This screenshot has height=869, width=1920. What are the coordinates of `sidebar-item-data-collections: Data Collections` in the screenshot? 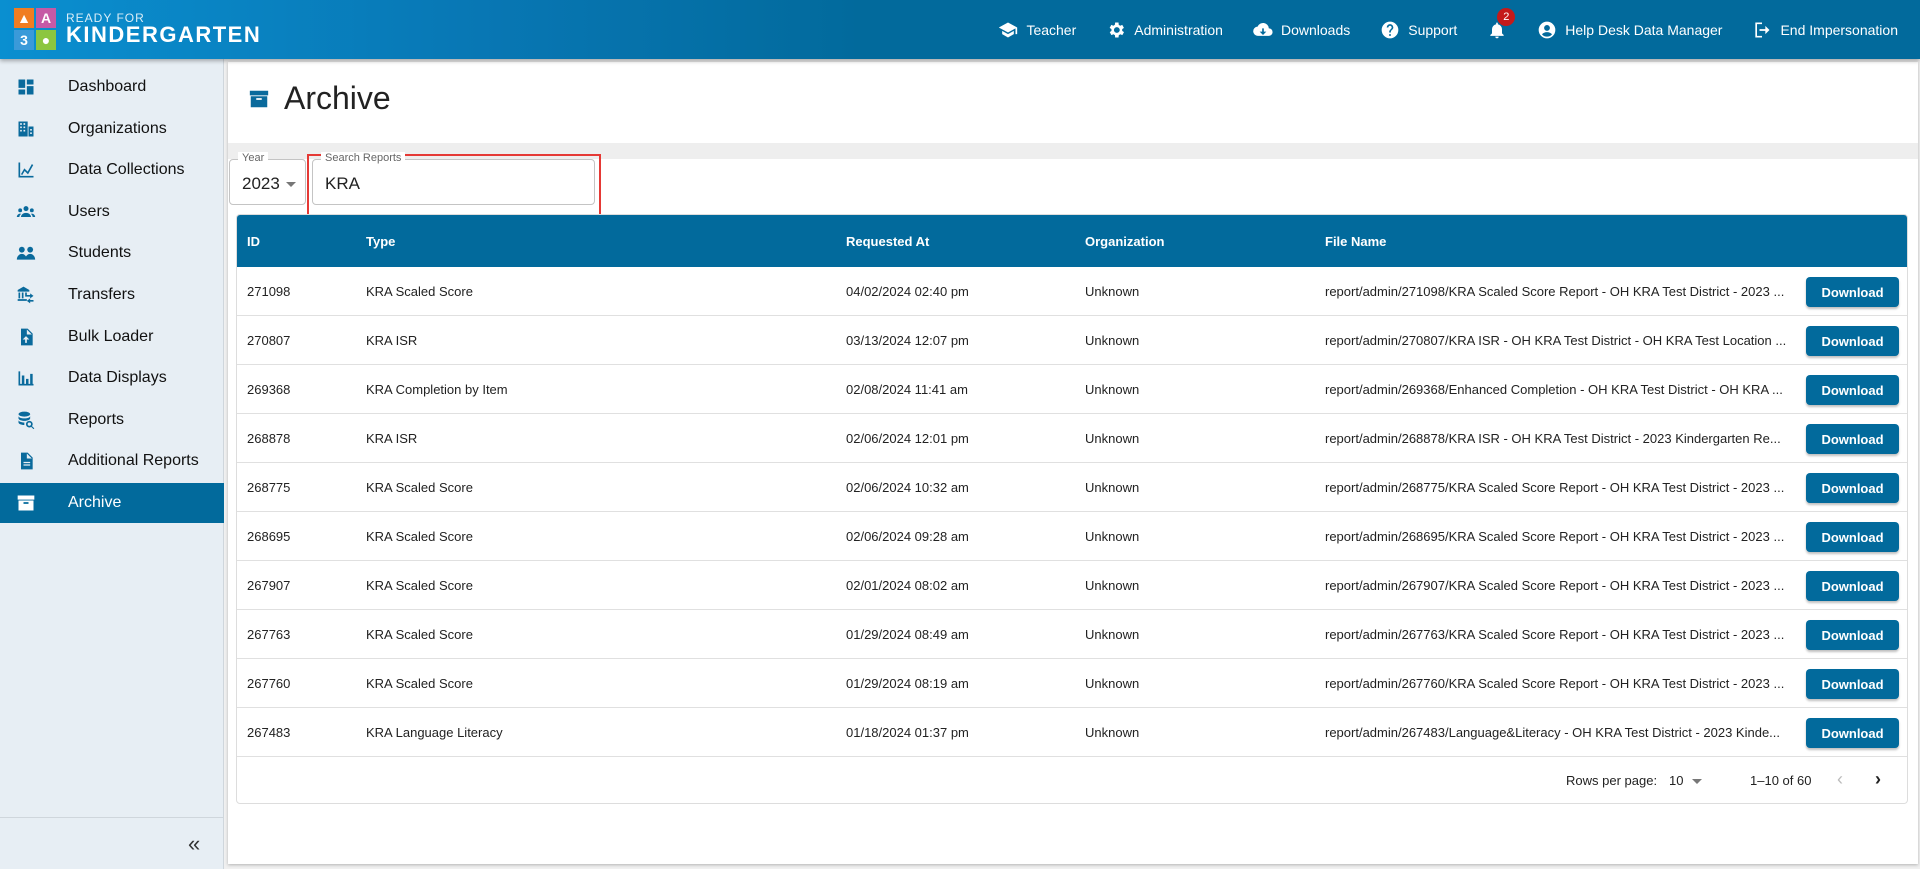 It's located at (112, 170).